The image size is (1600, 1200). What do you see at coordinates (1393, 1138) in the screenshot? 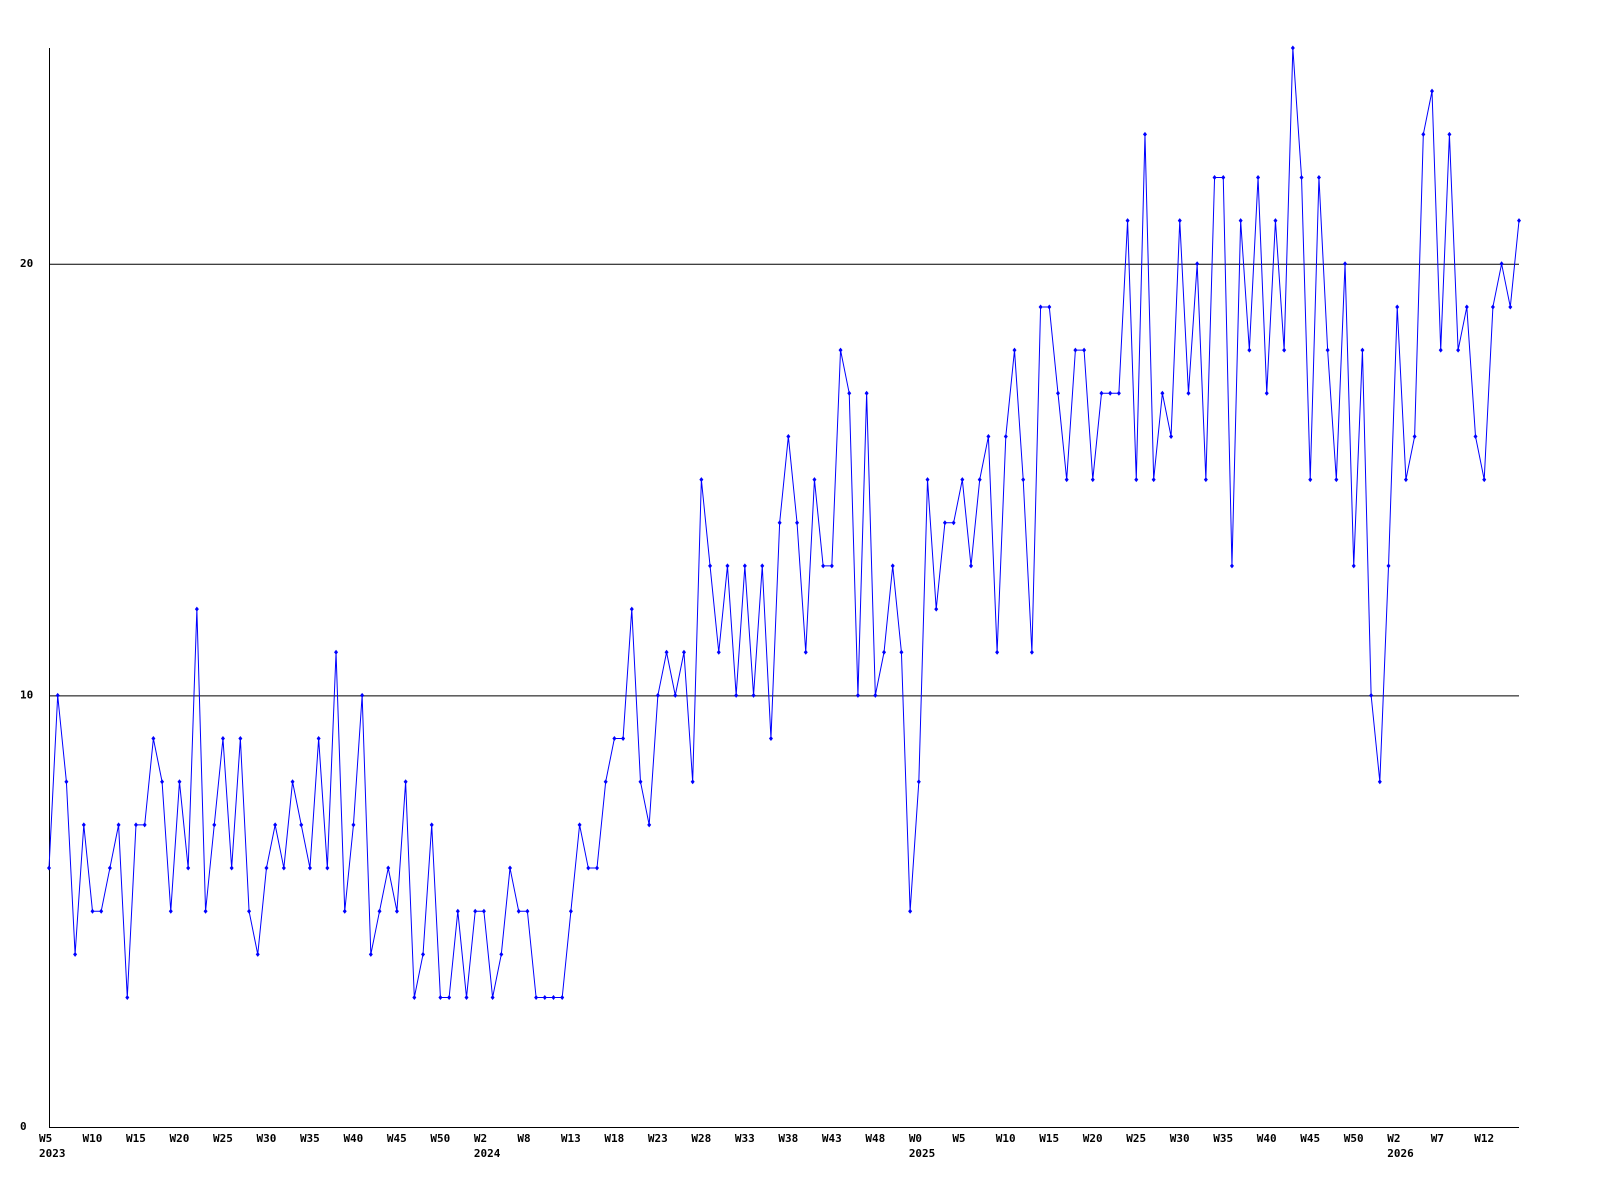
I see `x-tick-label: W2` at bounding box center [1393, 1138].